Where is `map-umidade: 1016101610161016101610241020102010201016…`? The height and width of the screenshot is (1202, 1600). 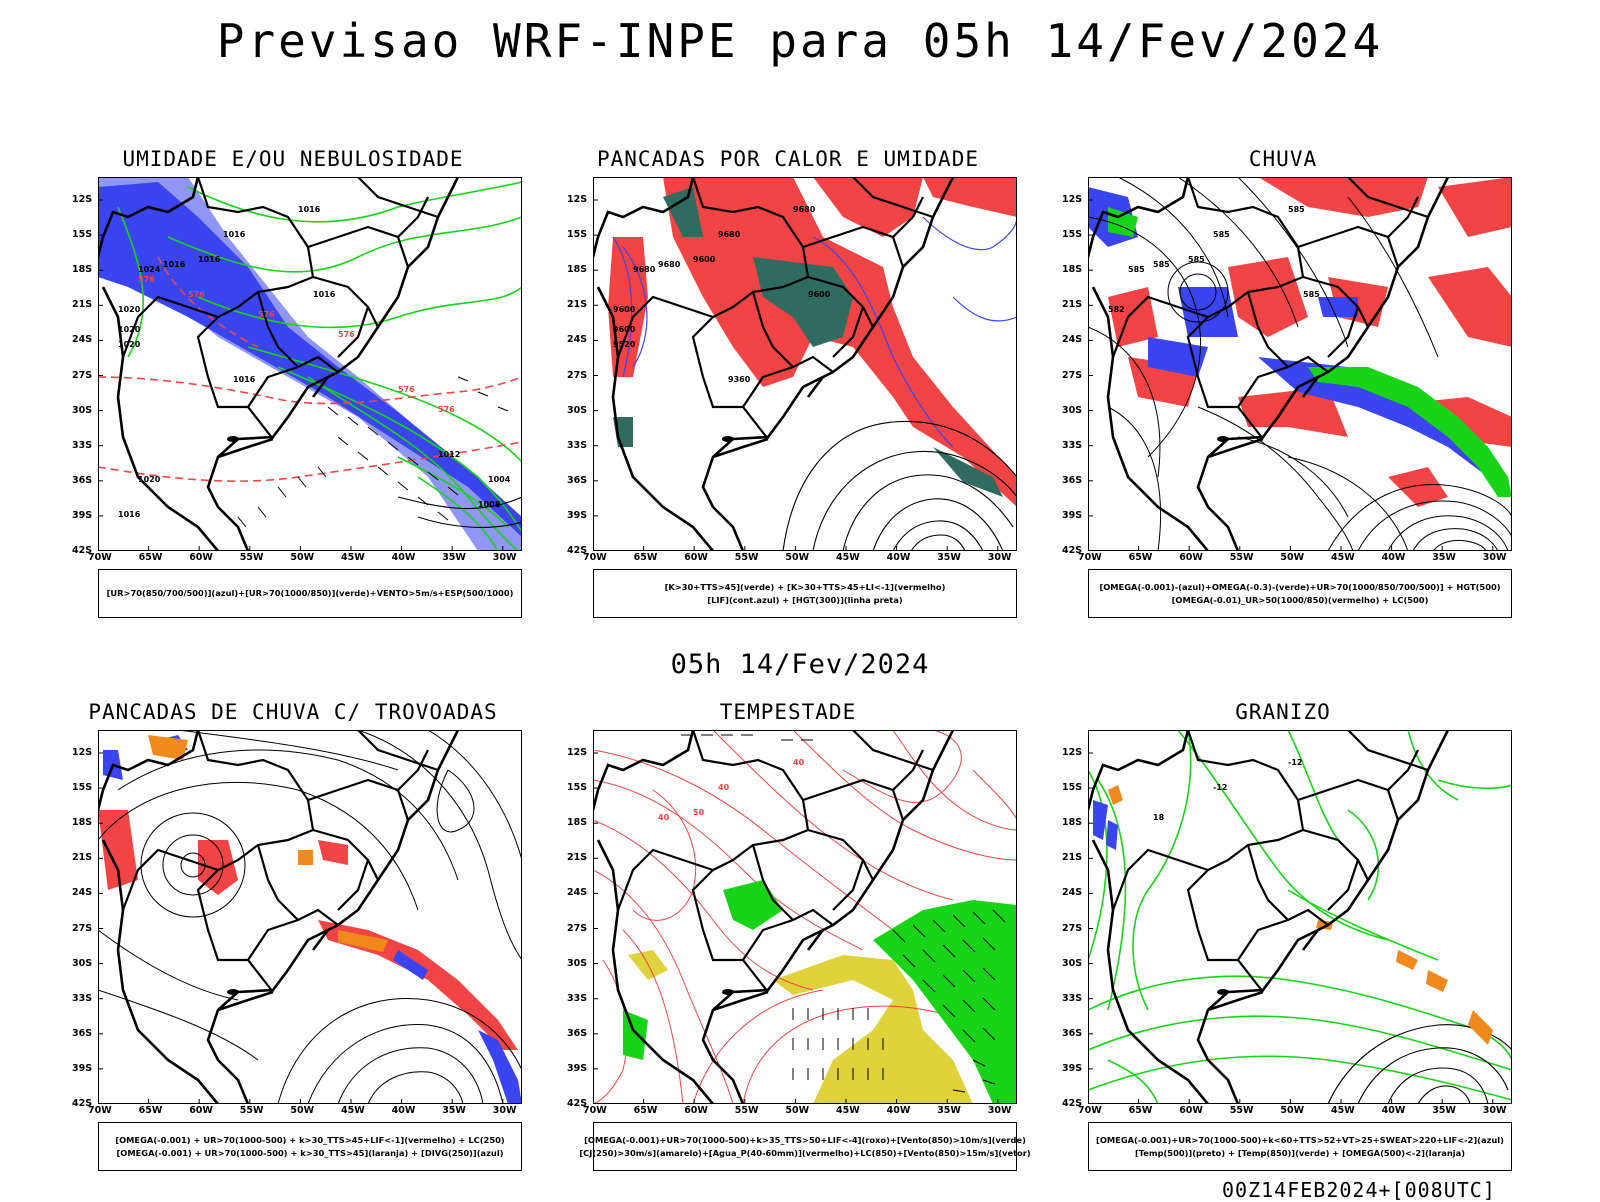
map-umidade: 1016101610161016101610241020102010201016… is located at coordinates (310, 364).